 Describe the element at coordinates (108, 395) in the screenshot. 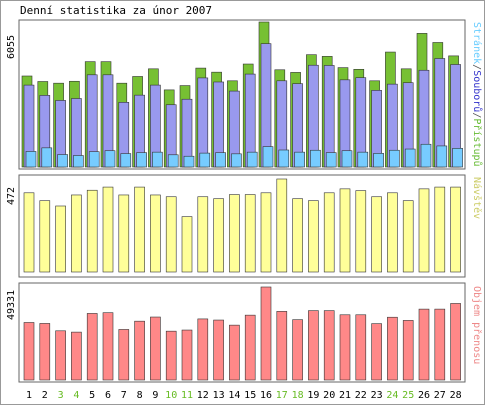

I see `x-tick-label-day-6: 6` at that location.